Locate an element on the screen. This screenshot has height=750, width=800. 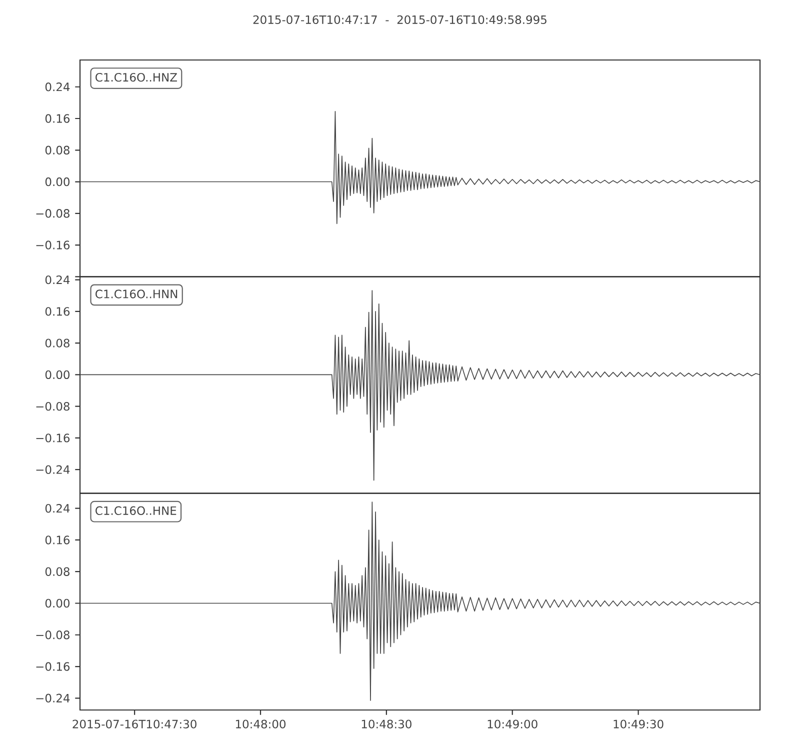
chart-title: 2015-07-16T10:47:17 - 2015-07-16T10:49:58.995 is located at coordinates (399, 19).